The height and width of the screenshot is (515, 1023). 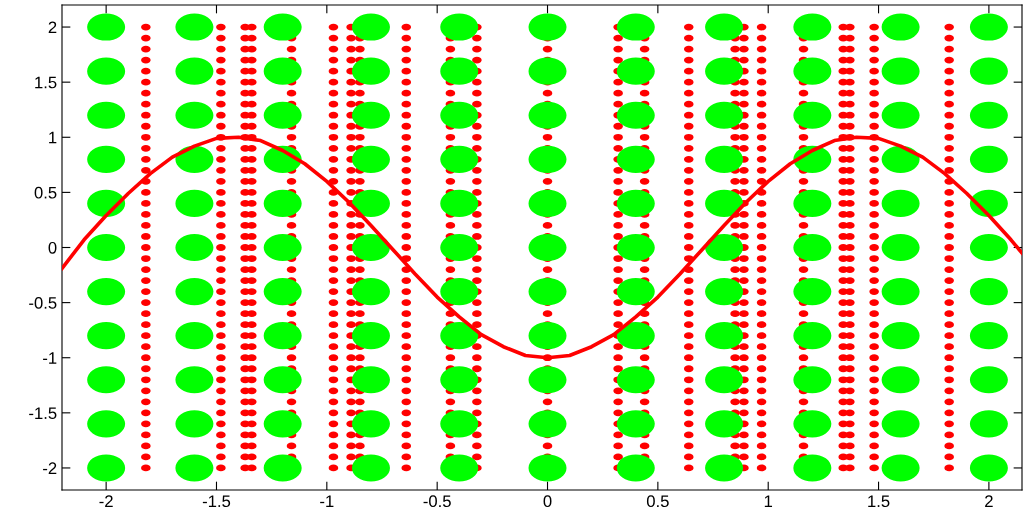 What do you see at coordinates (106, 501) in the screenshot?
I see `x-tick-label: -2` at bounding box center [106, 501].